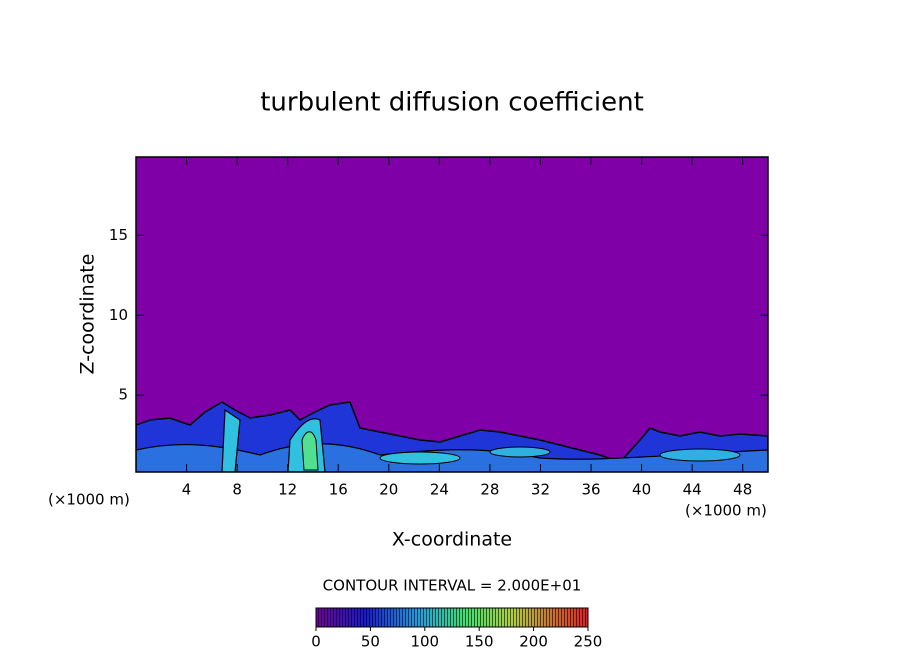 This screenshot has width=904, height=654. I want to click on colorbar-frame, so click(452, 617).